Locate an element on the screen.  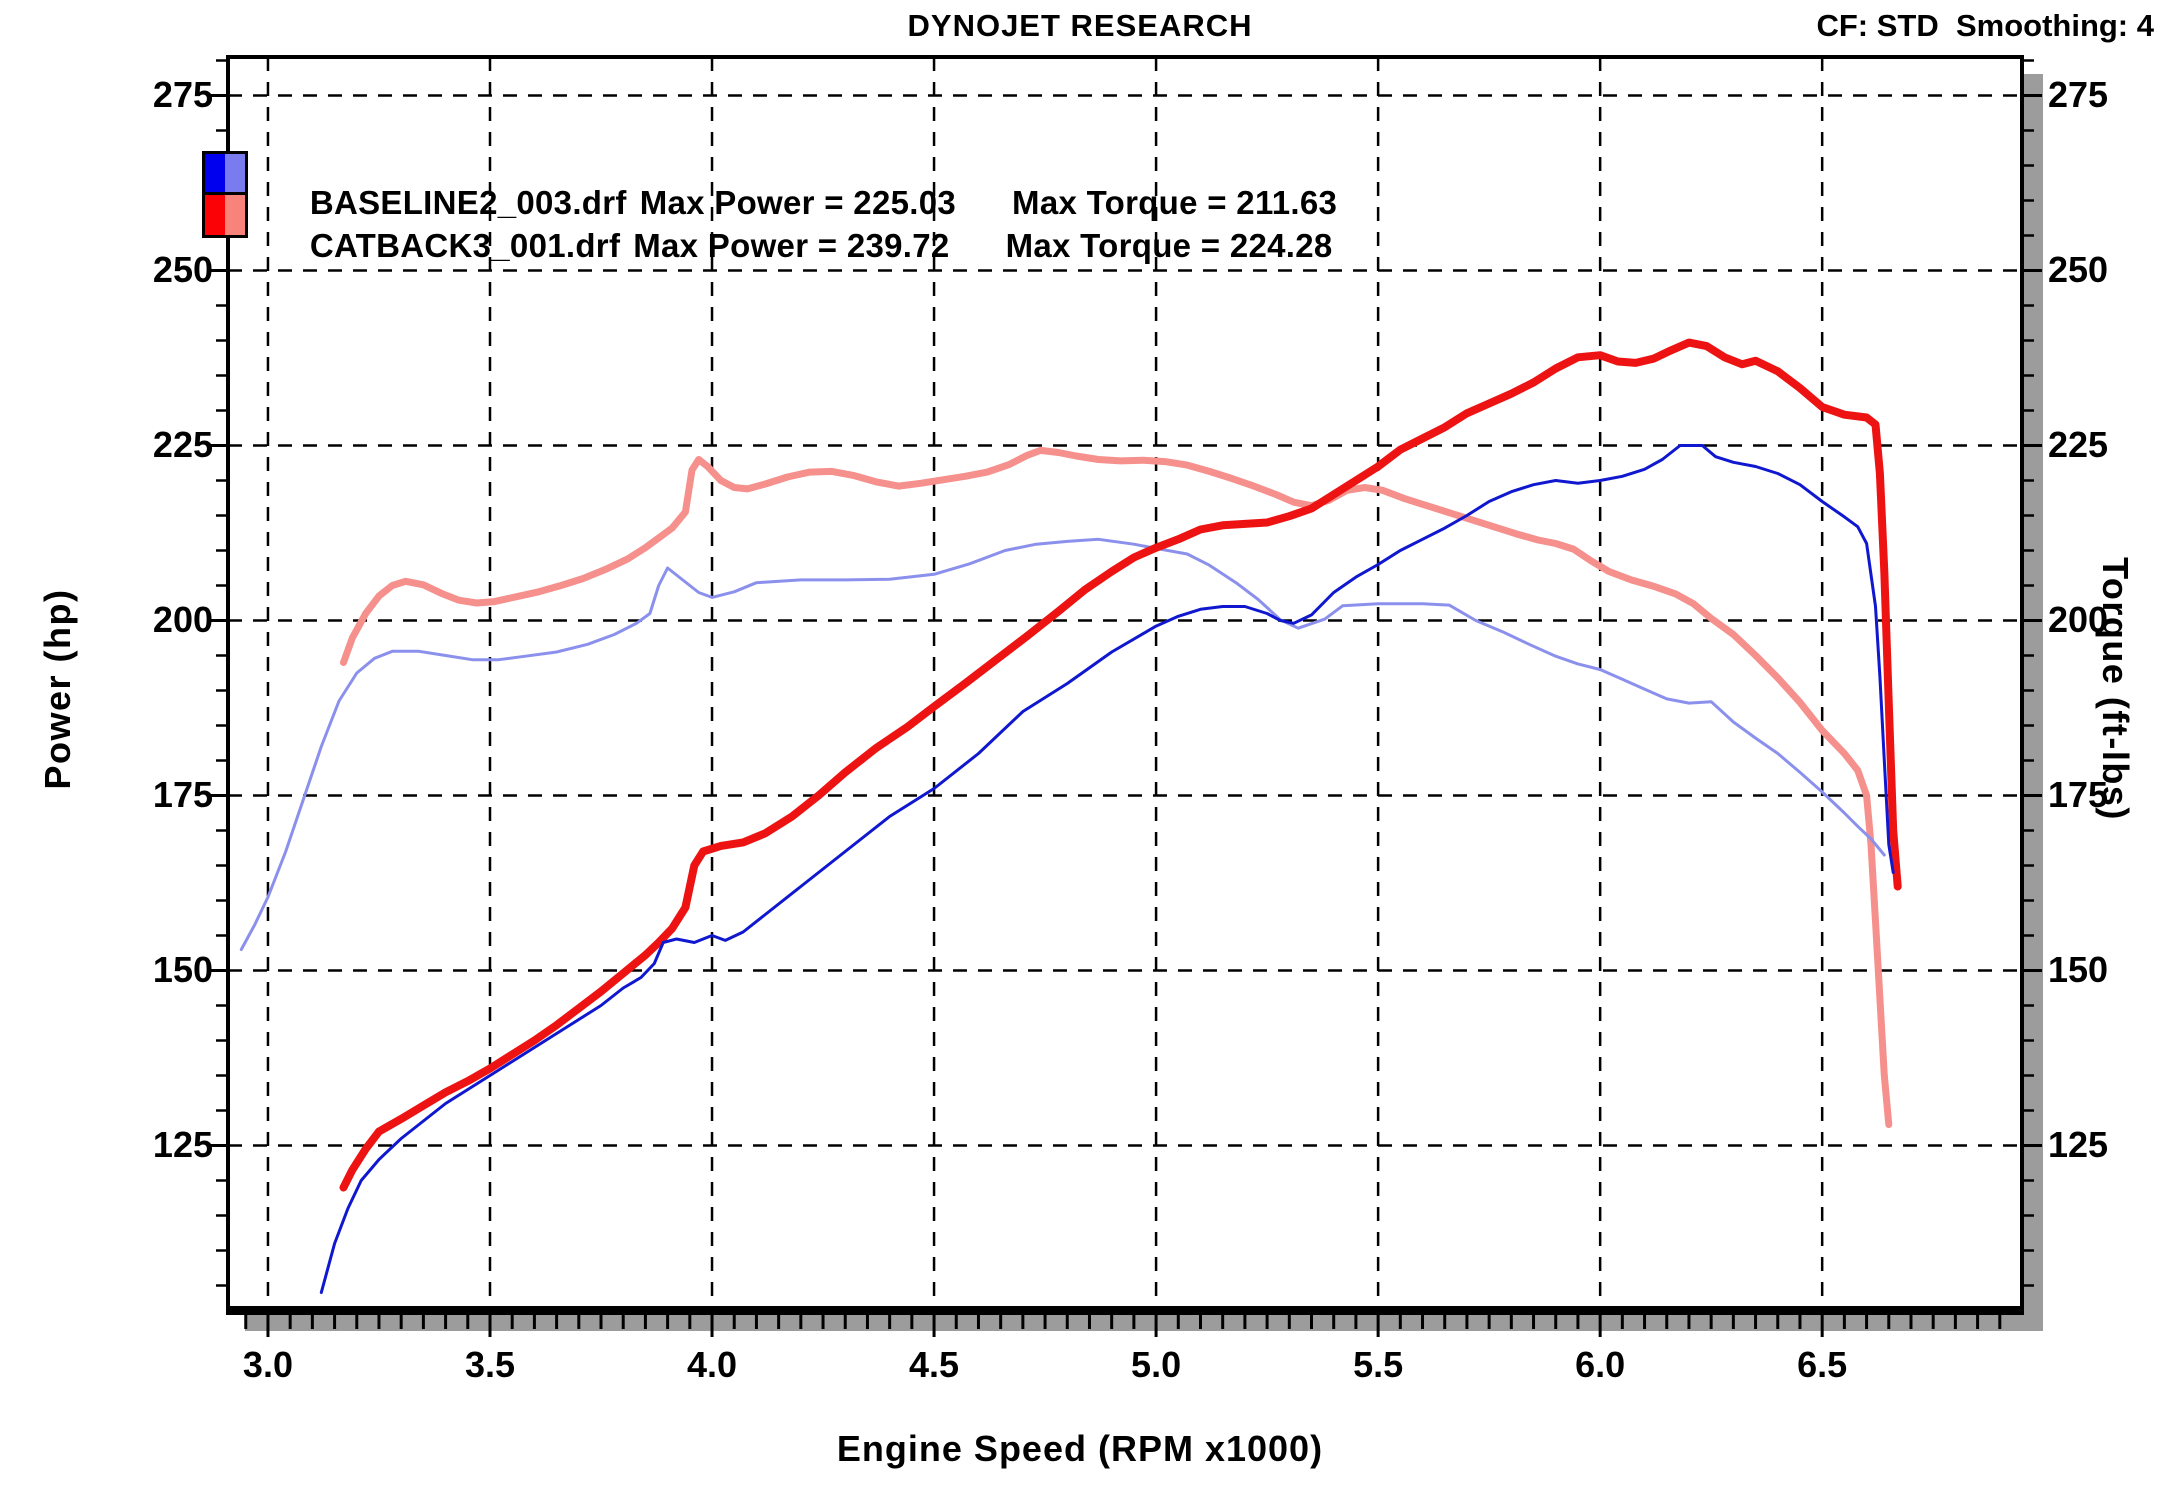
legend-catback-max-torque: Max Torque = 224.28 is located at coordinates (1169, 245).